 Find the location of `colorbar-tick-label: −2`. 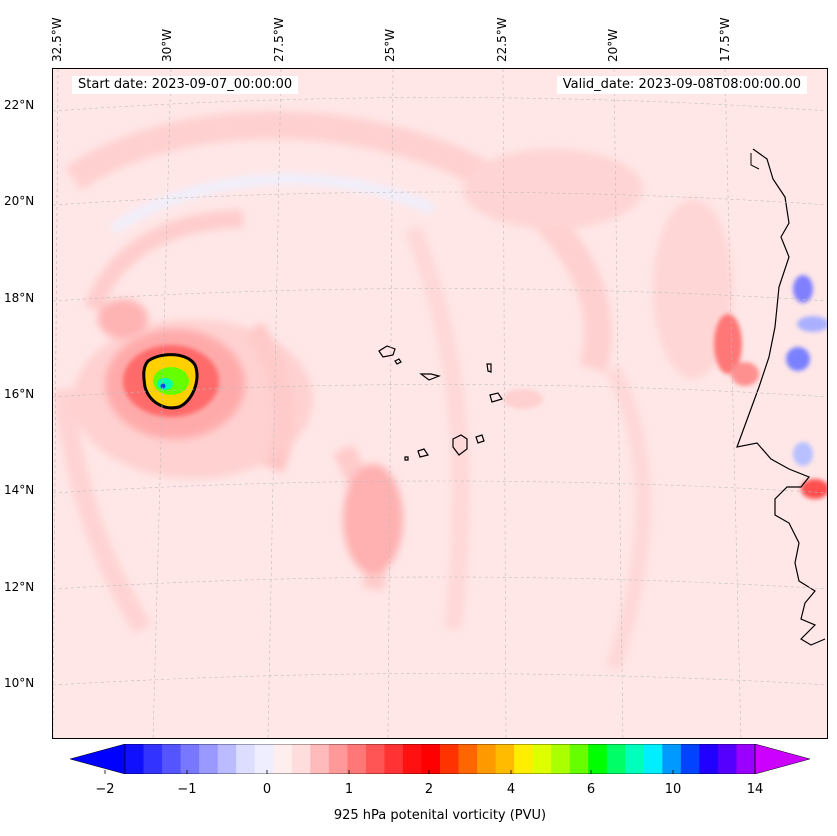

colorbar-tick-label: −2 is located at coordinates (105, 789).